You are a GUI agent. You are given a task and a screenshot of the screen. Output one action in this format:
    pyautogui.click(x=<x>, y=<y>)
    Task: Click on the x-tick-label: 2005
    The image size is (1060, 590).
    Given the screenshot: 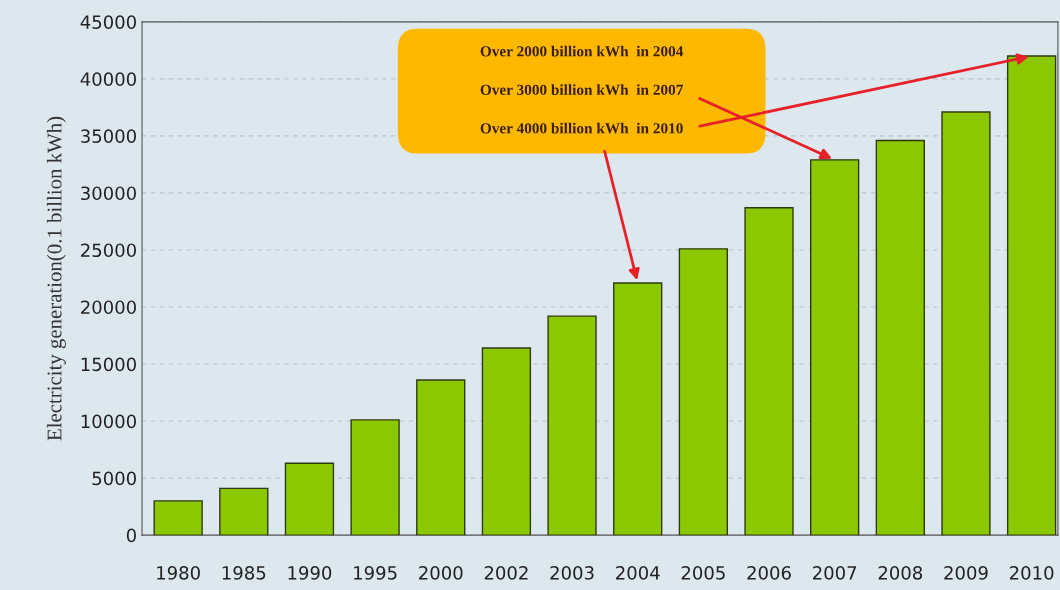 What is the action you would take?
    pyautogui.click(x=703, y=573)
    